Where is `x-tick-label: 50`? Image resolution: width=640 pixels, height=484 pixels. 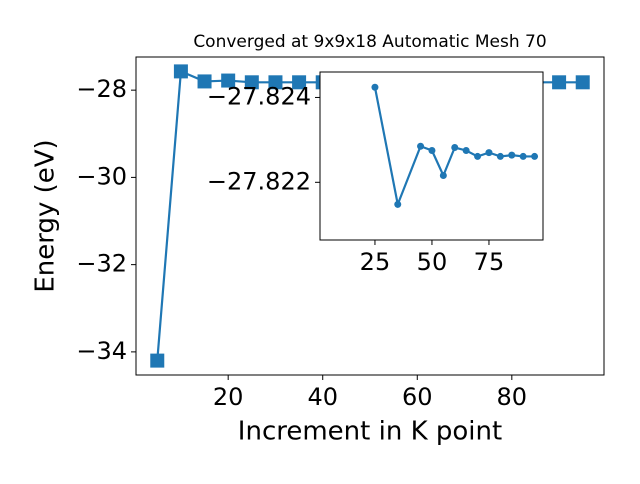
x-tick-label: 50 is located at coordinates (432, 262).